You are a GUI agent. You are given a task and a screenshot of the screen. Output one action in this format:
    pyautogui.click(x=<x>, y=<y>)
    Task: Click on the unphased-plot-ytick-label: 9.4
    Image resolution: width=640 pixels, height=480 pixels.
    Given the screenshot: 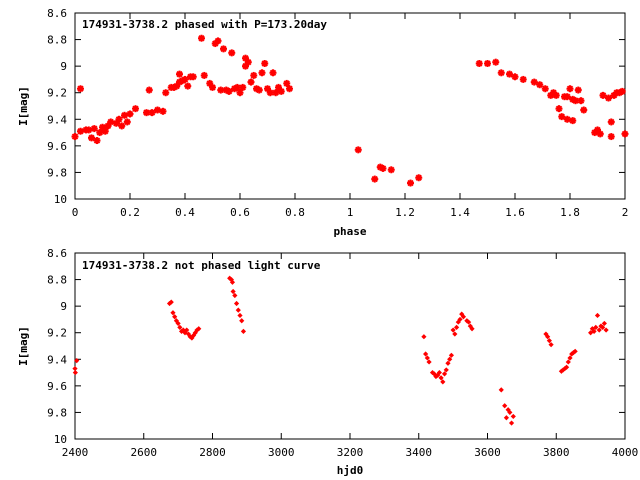 What is the action you would take?
    pyautogui.click(x=57, y=359)
    